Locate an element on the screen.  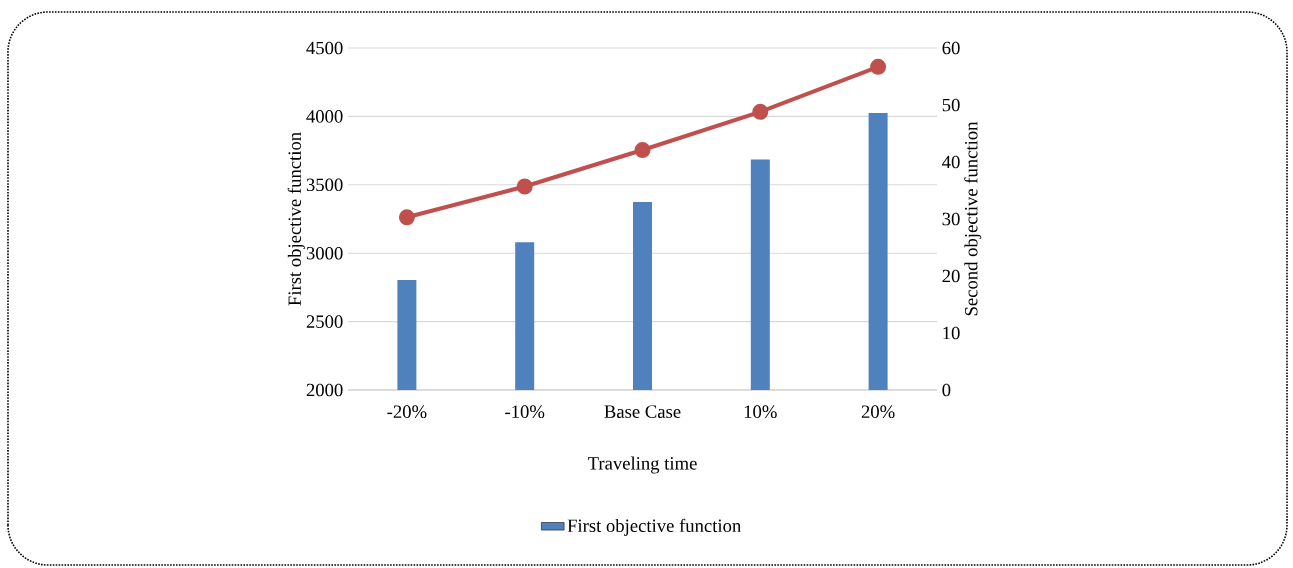
x-tick-label: 10% is located at coordinates (760, 412).